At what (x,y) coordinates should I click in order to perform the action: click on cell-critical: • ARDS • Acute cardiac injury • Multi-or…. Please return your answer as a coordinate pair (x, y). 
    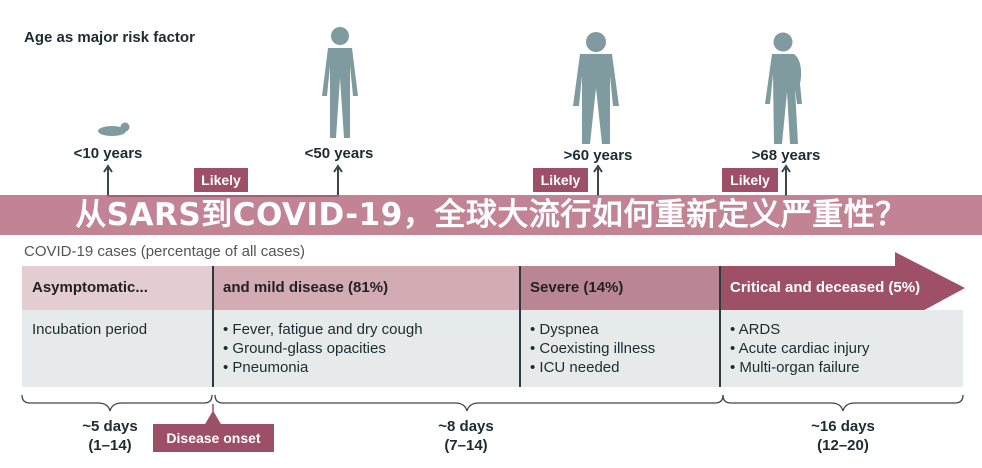
    Looking at the image, I should click on (841, 348).